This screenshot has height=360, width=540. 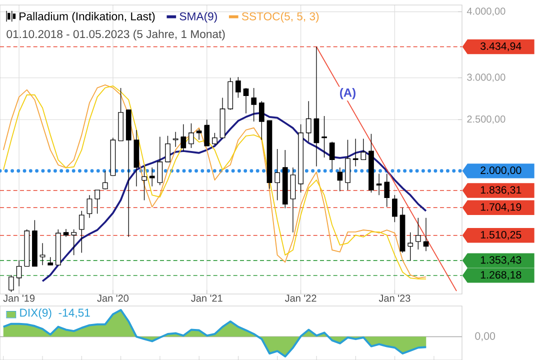 I want to click on legend-label: Palladium (Indikation, Last), so click(x=87, y=17).